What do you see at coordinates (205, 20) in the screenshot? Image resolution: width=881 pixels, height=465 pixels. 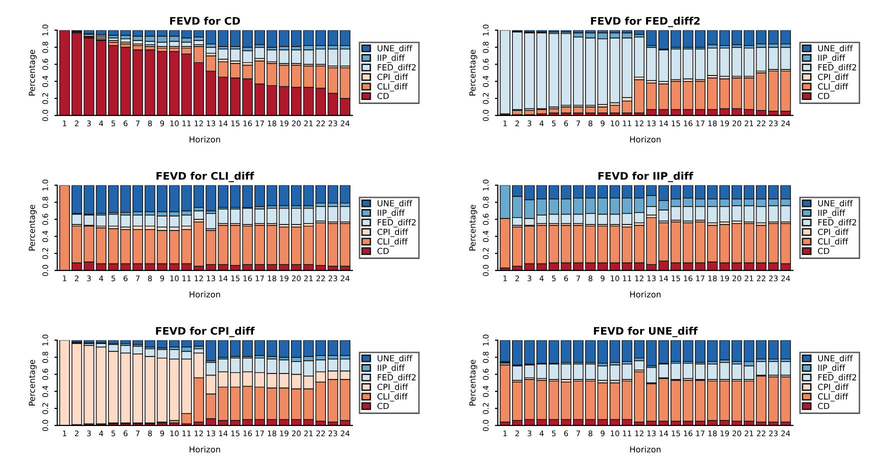 I see `chart-title: FEVD for CD` at bounding box center [205, 20].